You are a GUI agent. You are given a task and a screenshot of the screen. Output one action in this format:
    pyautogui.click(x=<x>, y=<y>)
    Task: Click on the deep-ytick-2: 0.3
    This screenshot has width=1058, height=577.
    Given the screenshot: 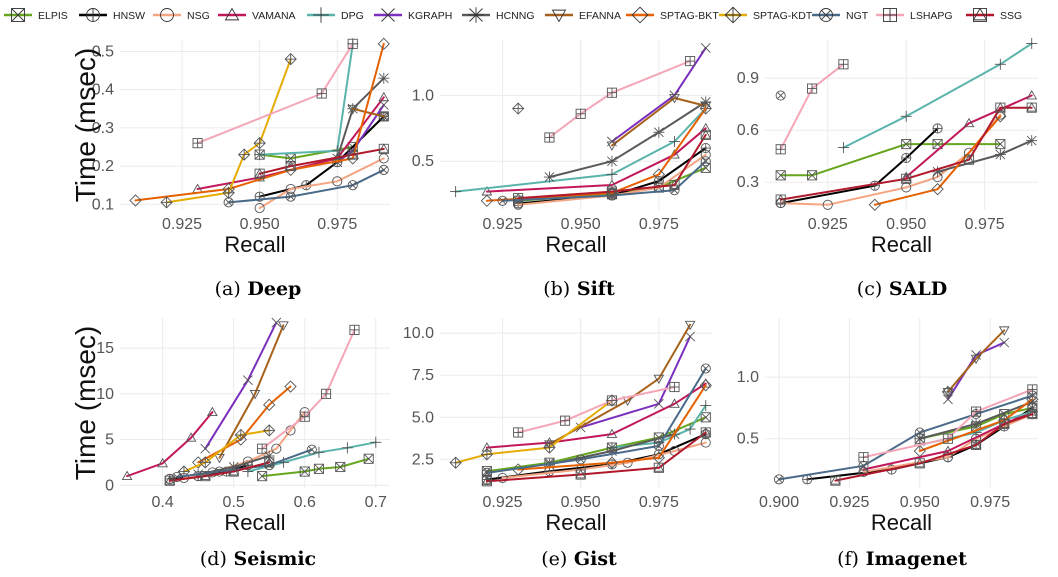 What is the action you would take?
    pyautogui.click(x=103, y=128)
    